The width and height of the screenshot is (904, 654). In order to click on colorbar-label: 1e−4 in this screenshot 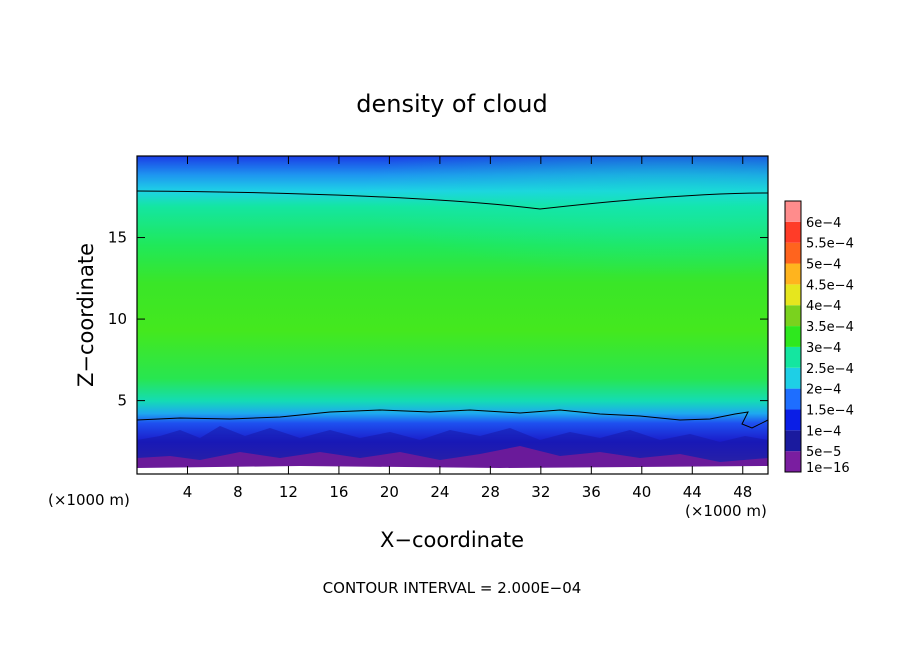, I will do `click(823, 431)`.